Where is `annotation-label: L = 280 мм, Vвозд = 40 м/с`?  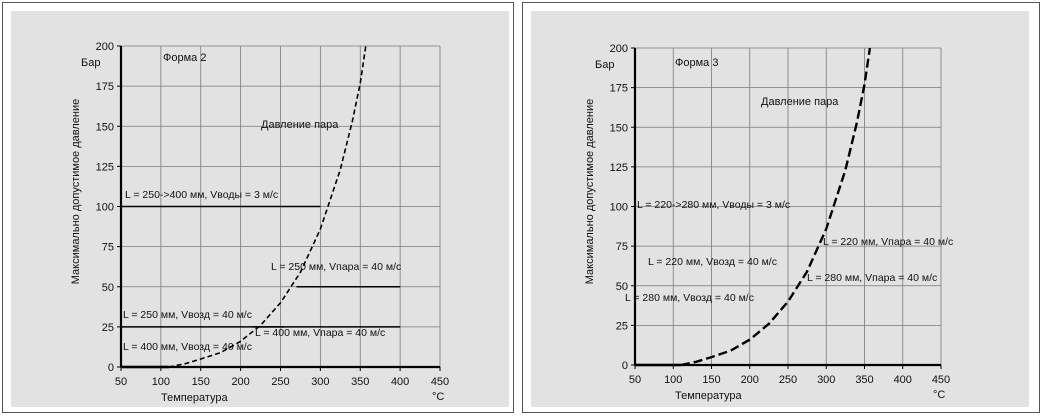 annotation-label: L = 280 мм, Vвозд = 40 м/с is located at coordinates (689, 298).